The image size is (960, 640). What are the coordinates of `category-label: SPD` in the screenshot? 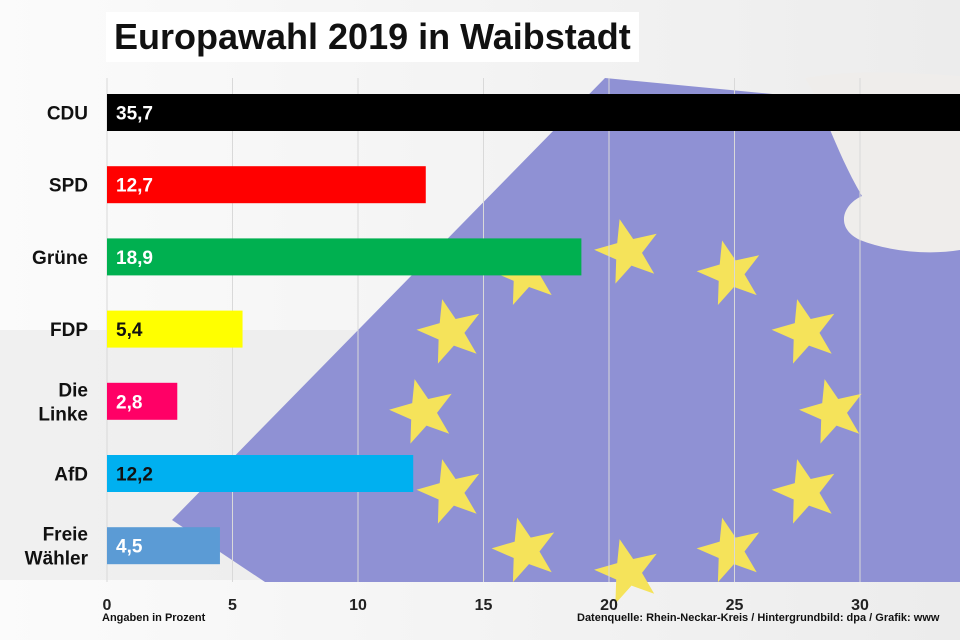 It's located at (68, 186).